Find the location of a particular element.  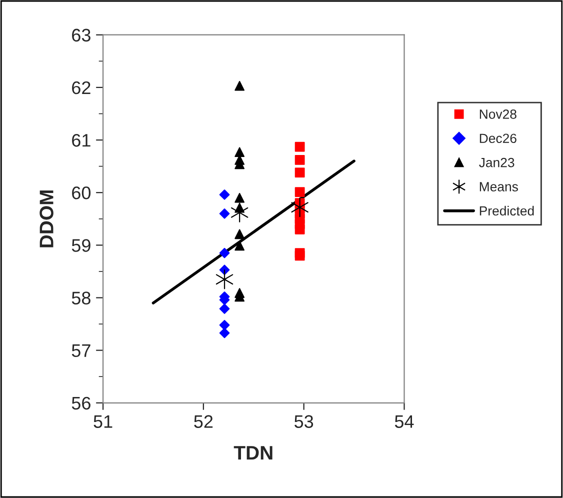

y-tick-label: 56 is located at coordinates (81, 403).